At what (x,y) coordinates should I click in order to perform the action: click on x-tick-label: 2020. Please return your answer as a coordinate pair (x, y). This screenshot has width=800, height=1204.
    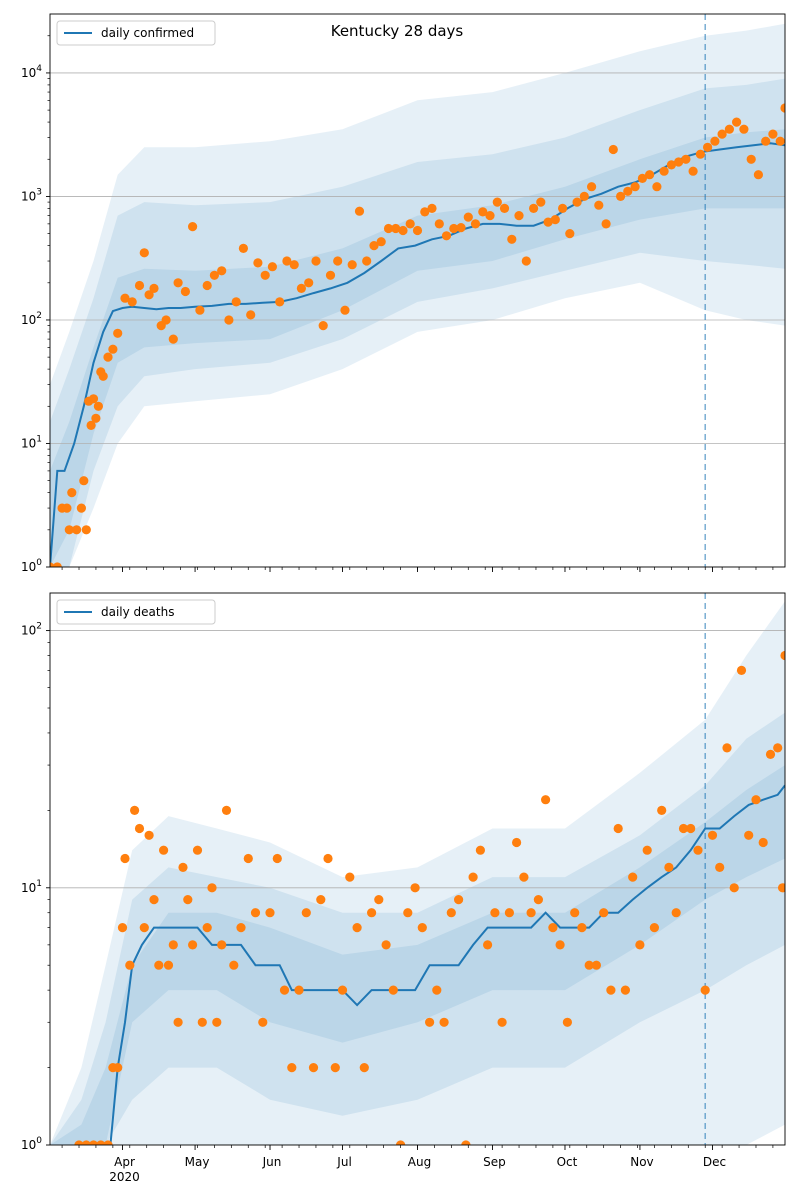
    Looking at the image, I should click on (124, 1177).